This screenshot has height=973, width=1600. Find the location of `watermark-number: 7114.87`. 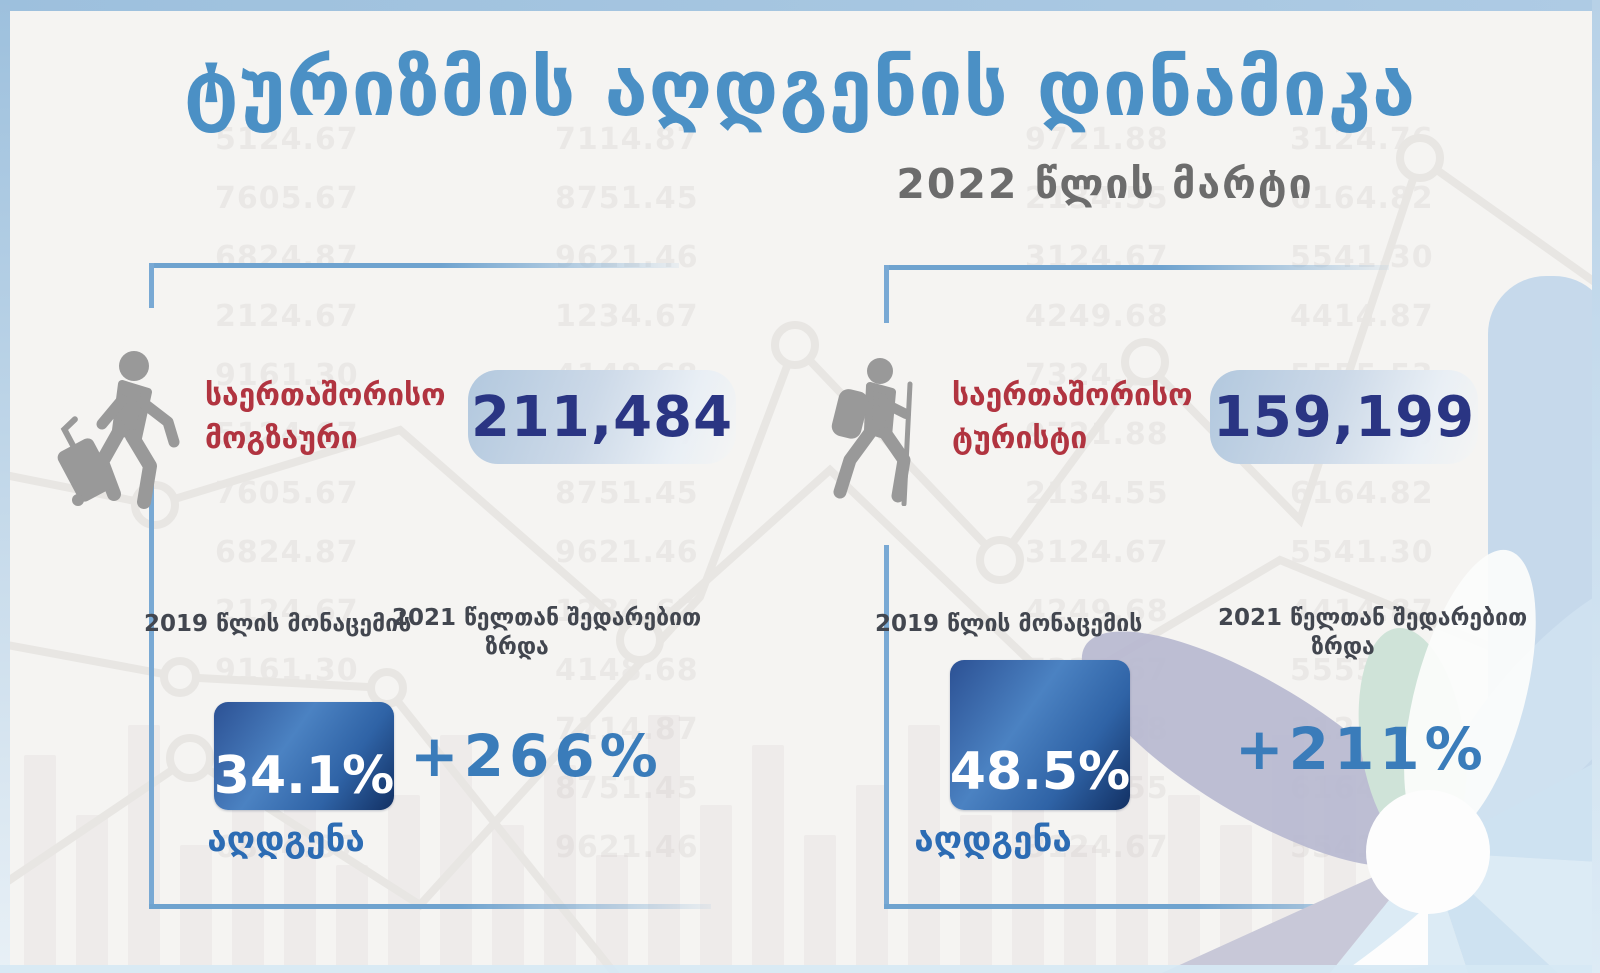

watermark-number: 7114.87 is located at coordinates (627, 139).